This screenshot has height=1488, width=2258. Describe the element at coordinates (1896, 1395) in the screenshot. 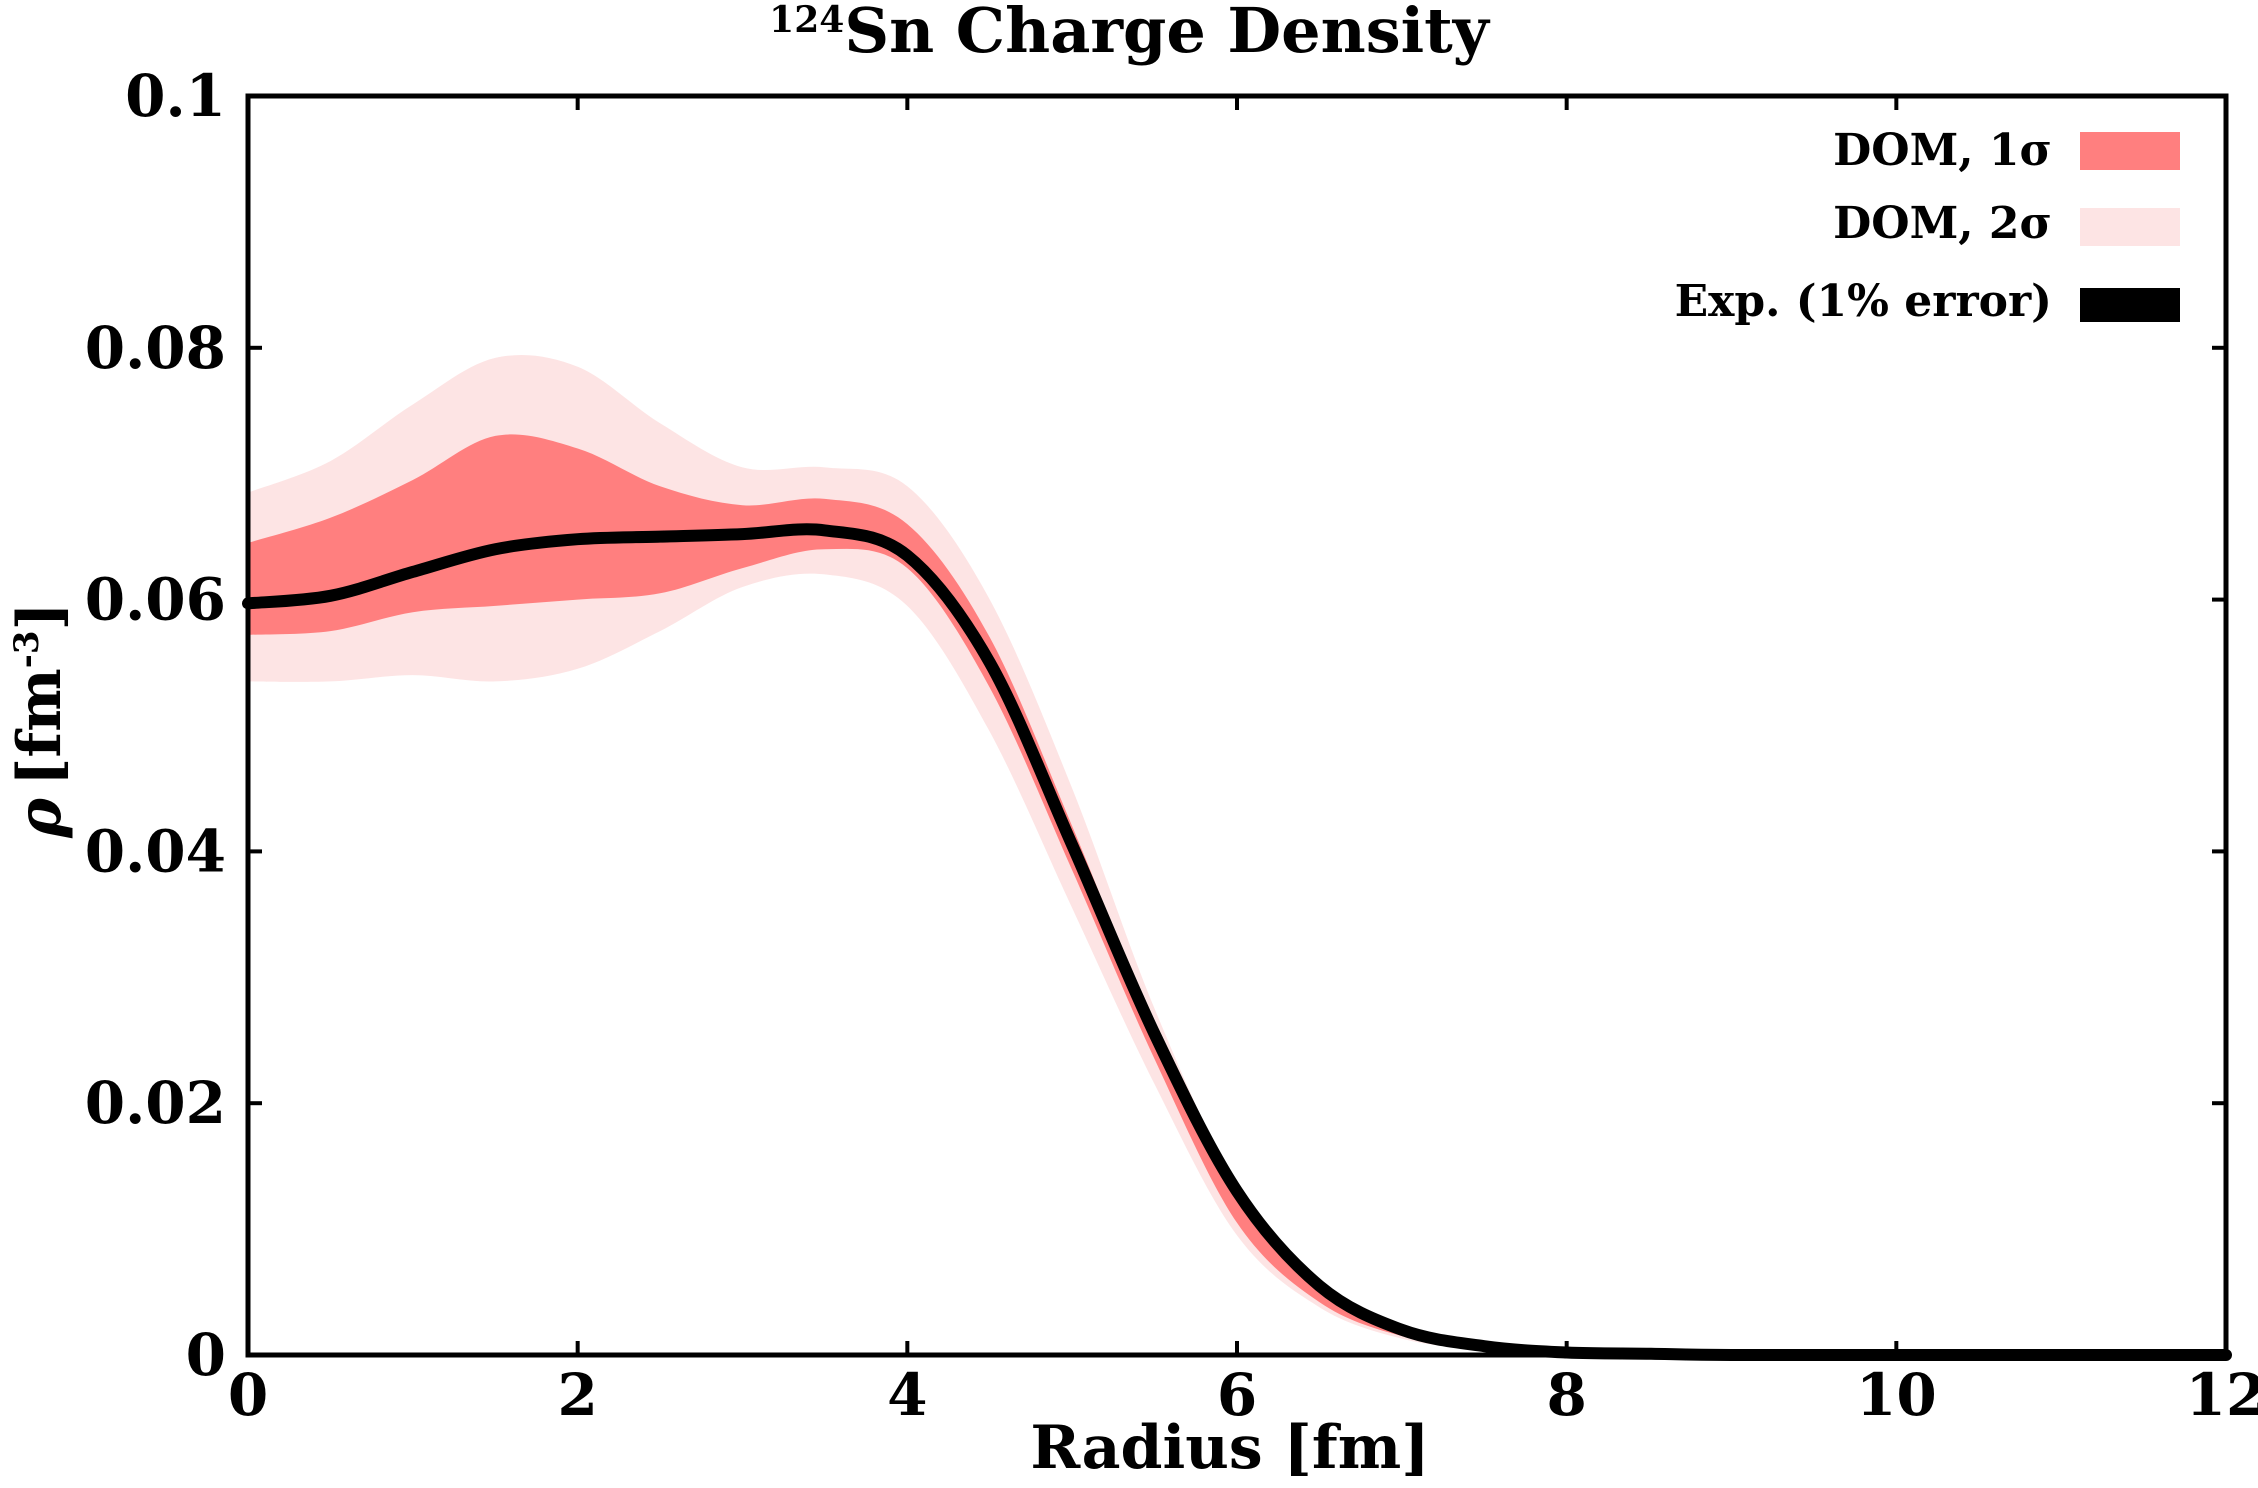

I see `x-tick-label: 10` at that location.